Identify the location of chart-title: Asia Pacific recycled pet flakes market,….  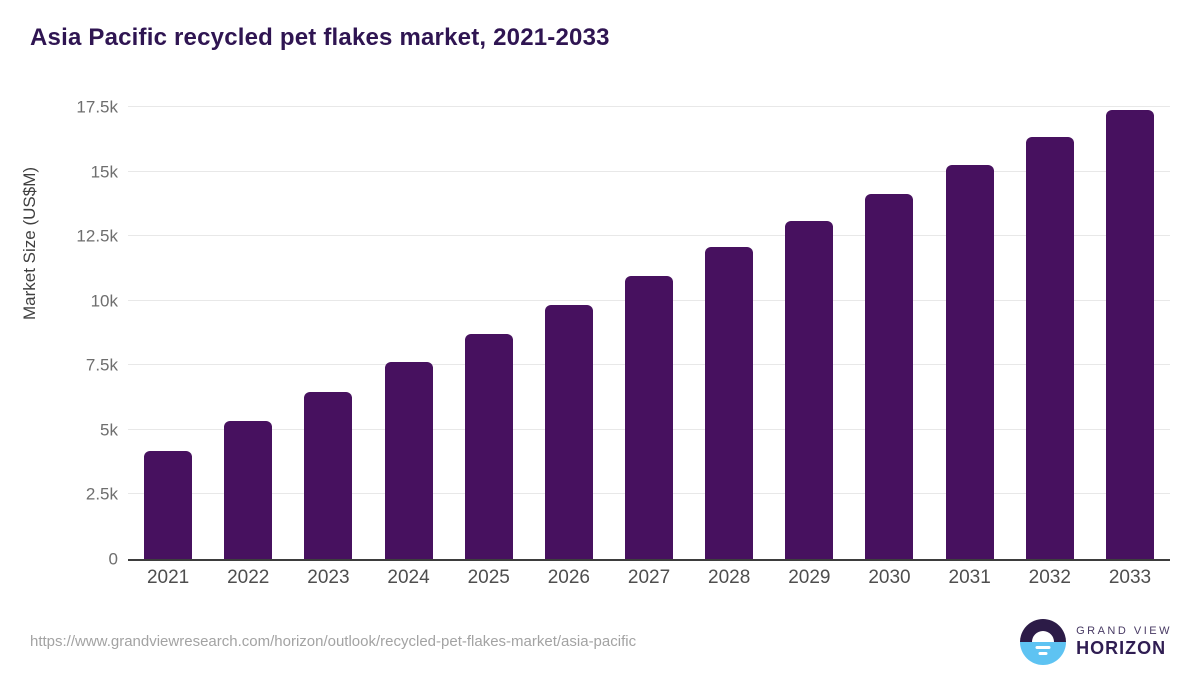
(320, 37).